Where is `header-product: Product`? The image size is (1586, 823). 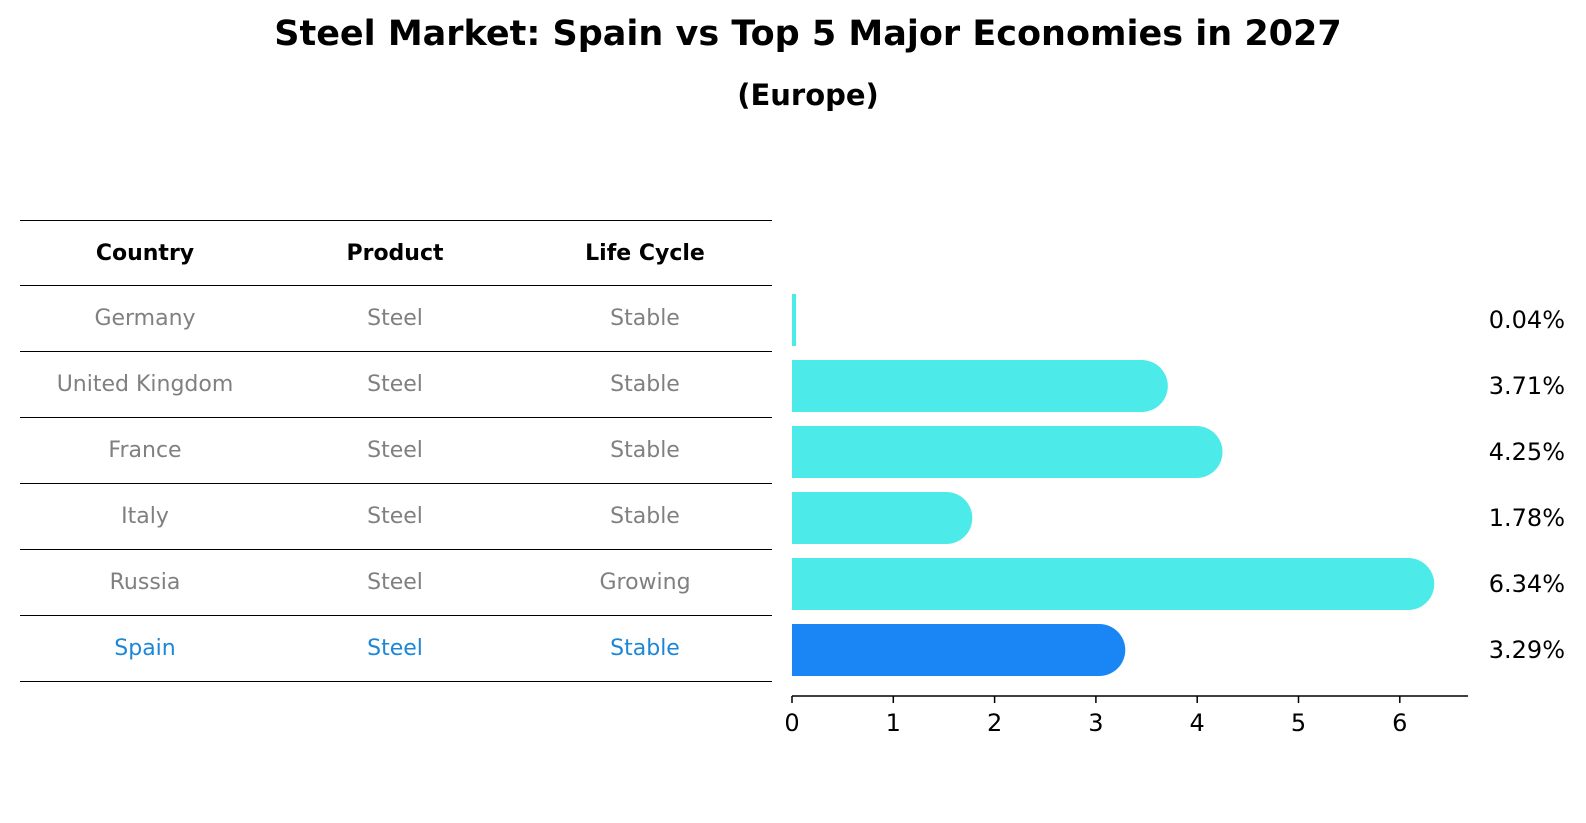
header-product: Product is located at coordinates (395, 253).